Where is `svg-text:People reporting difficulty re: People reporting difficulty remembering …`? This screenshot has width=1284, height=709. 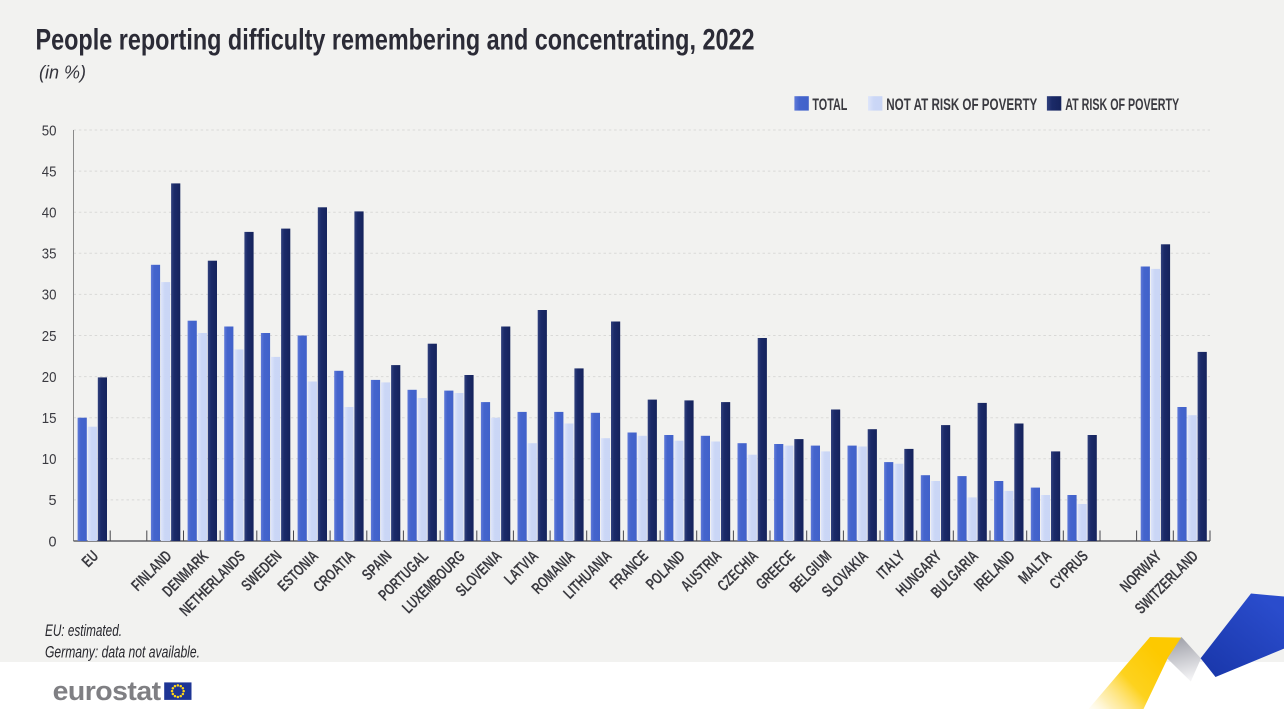 svg-text:People reporting difficulty re: People reporting difficulty remembering … is located at coordinates (395, 40).